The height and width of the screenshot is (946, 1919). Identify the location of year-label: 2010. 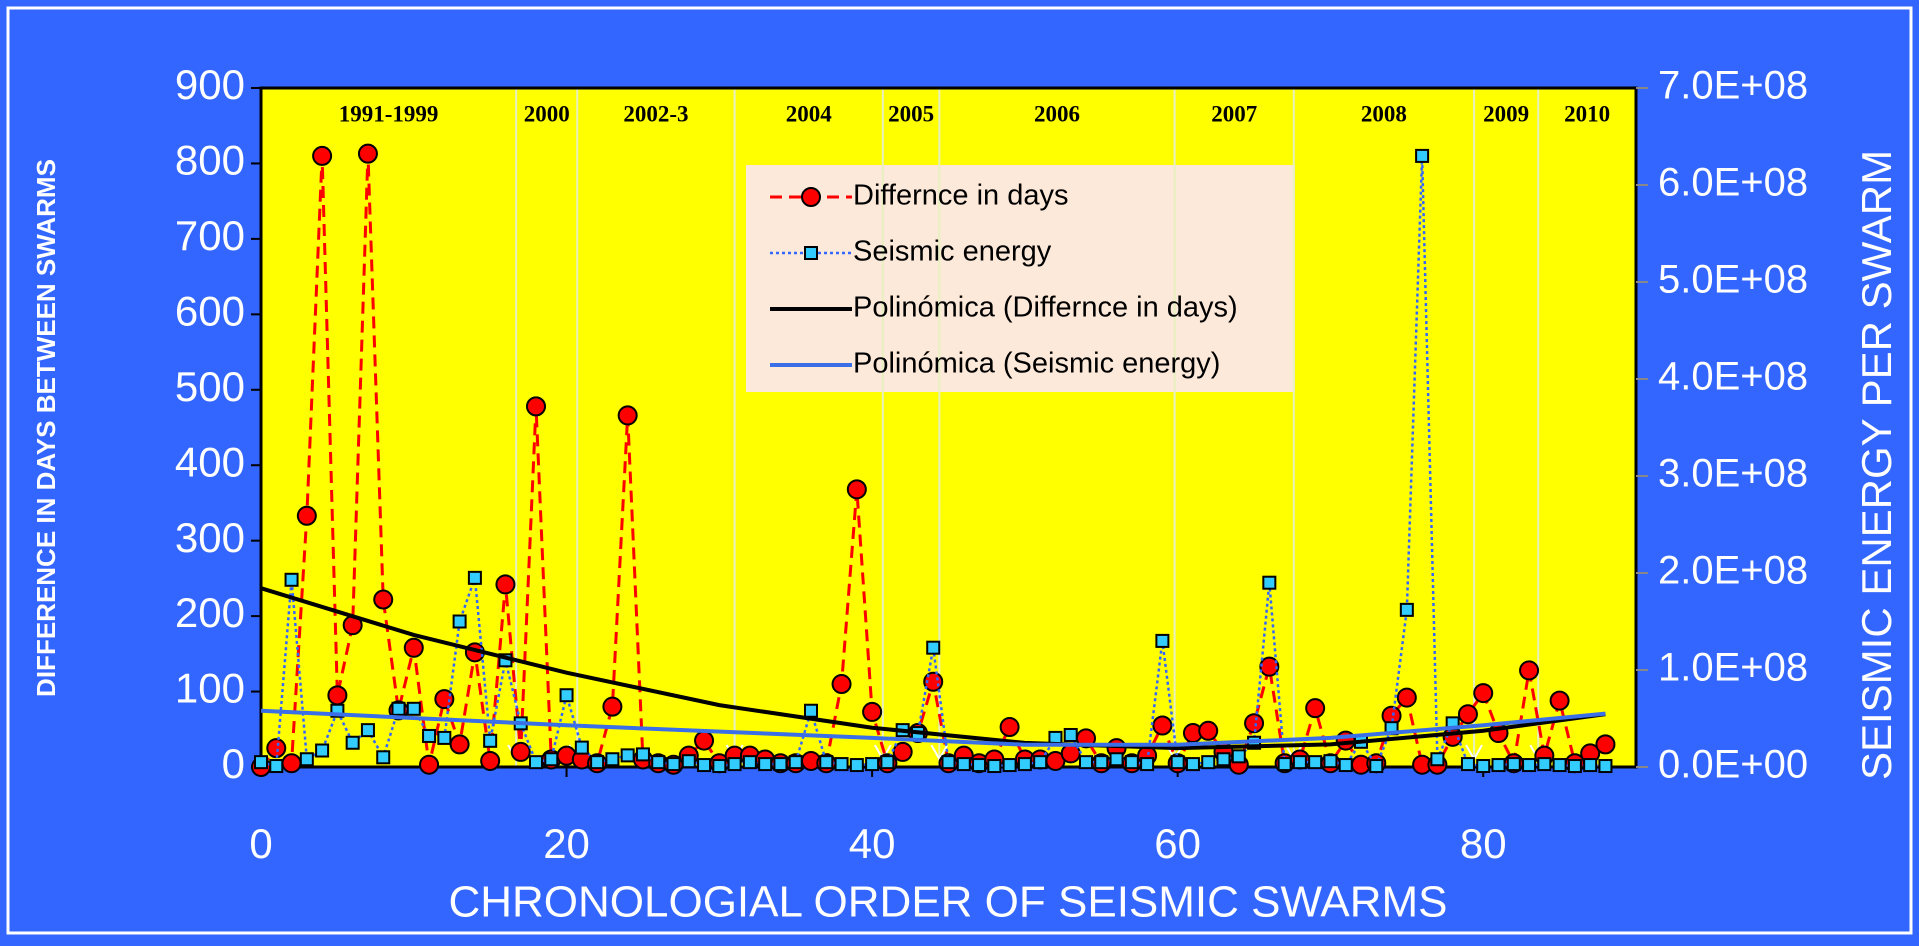
(1587, 113).